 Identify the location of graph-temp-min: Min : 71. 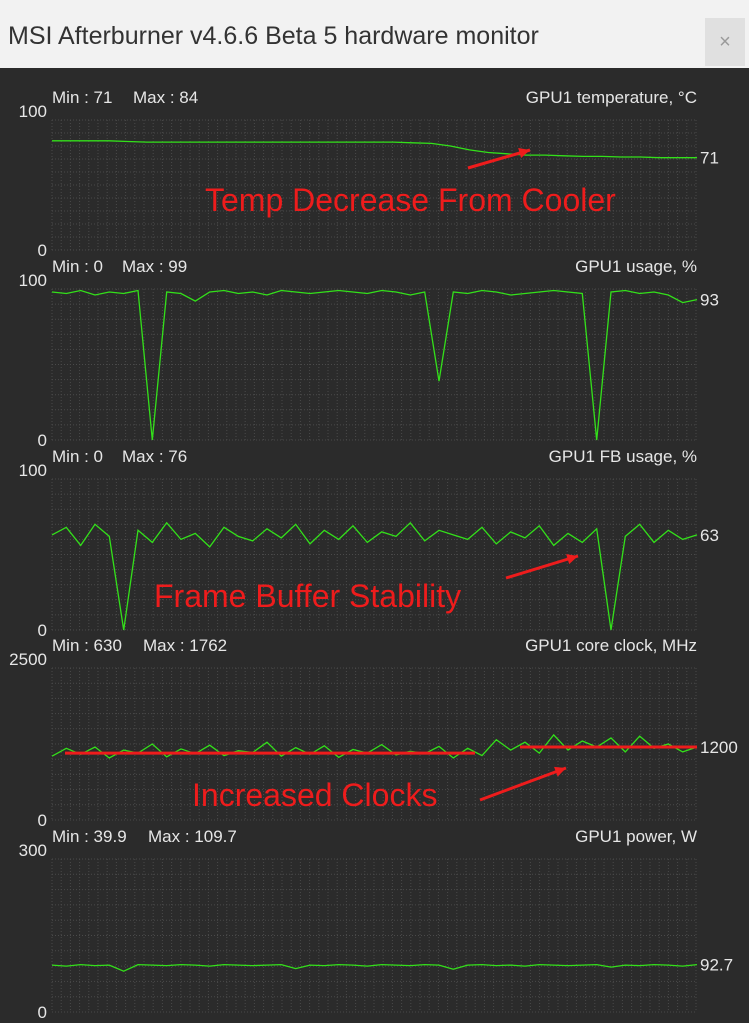
(82, 97).